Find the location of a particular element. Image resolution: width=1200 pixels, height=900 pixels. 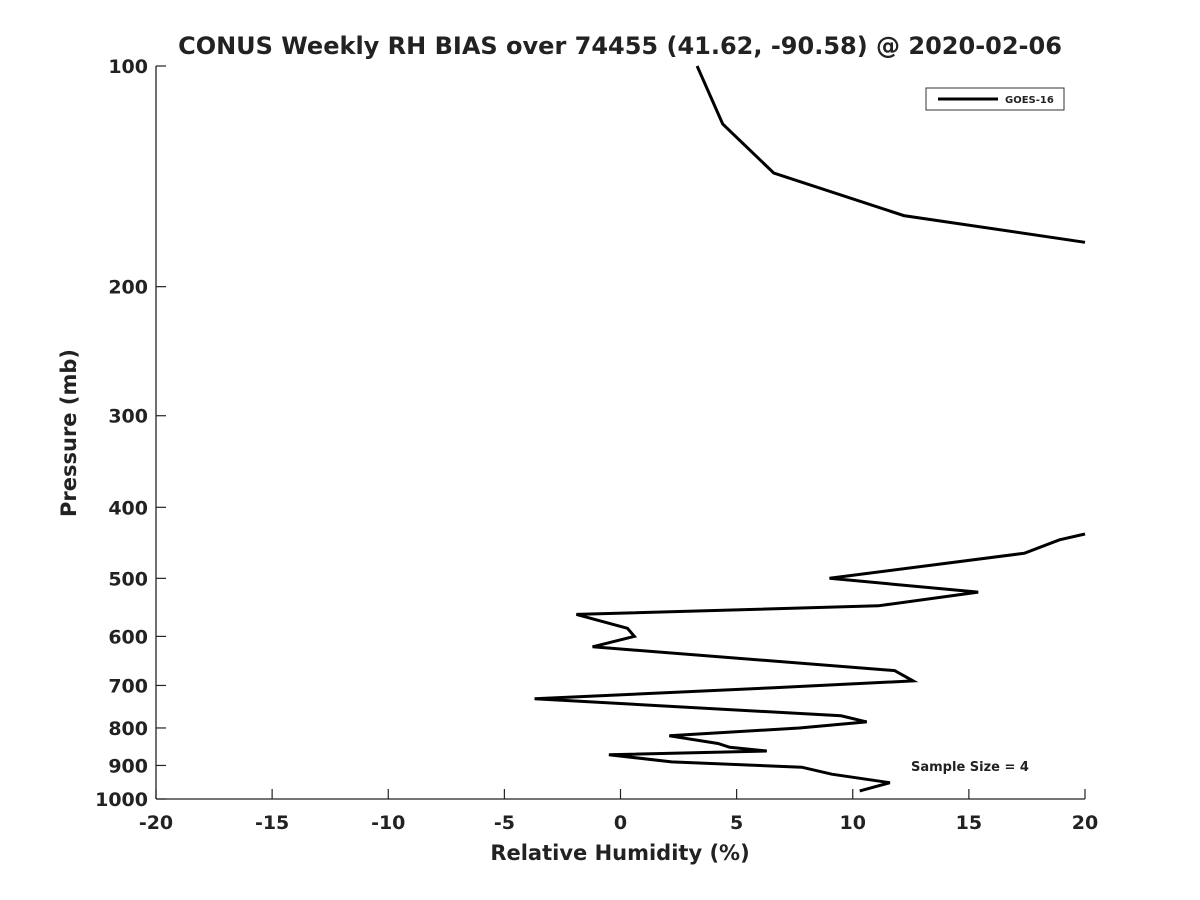

x-axis-ticks: -20 -15 -10 -5 0 5 10 15 20 is located at coordinates (618, 811).